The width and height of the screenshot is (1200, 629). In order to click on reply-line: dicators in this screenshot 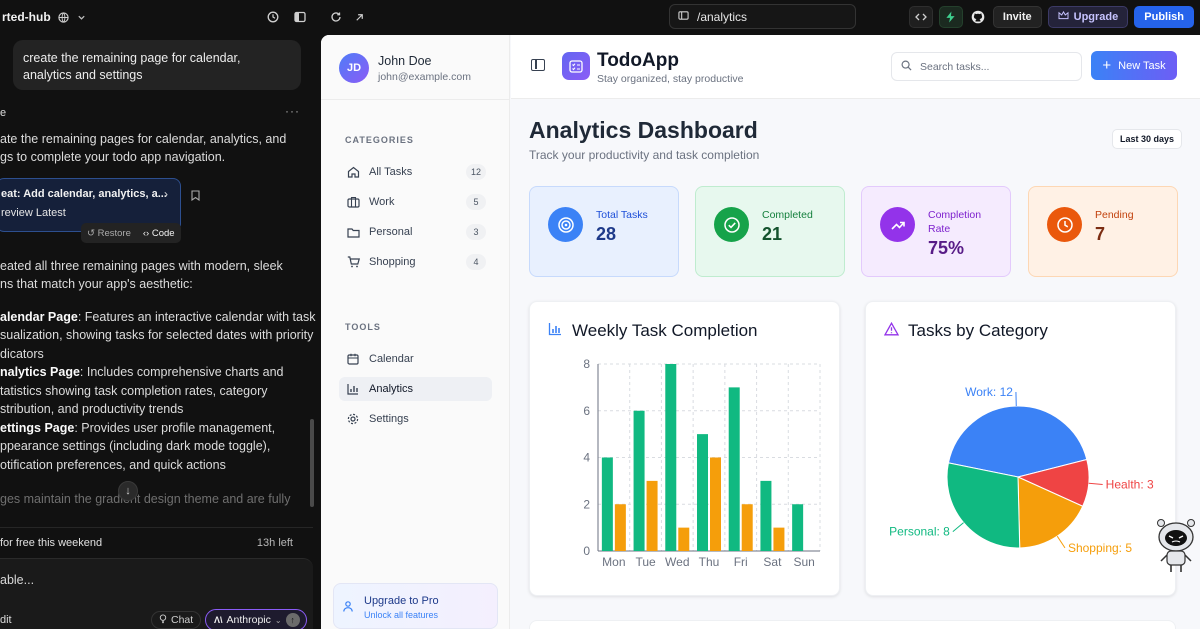, I will do `click(22, 354)`.